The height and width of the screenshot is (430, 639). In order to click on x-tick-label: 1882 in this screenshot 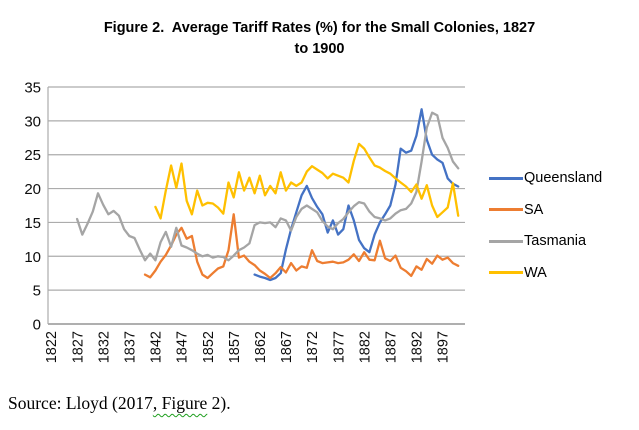, I will do `click(365, 347)`.